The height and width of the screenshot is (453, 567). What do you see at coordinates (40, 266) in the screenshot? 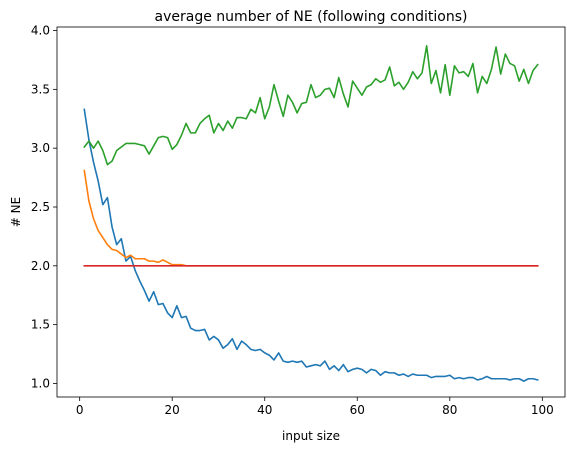
I see `y-tick-label: 2.0` at bounding box center [40, 266].